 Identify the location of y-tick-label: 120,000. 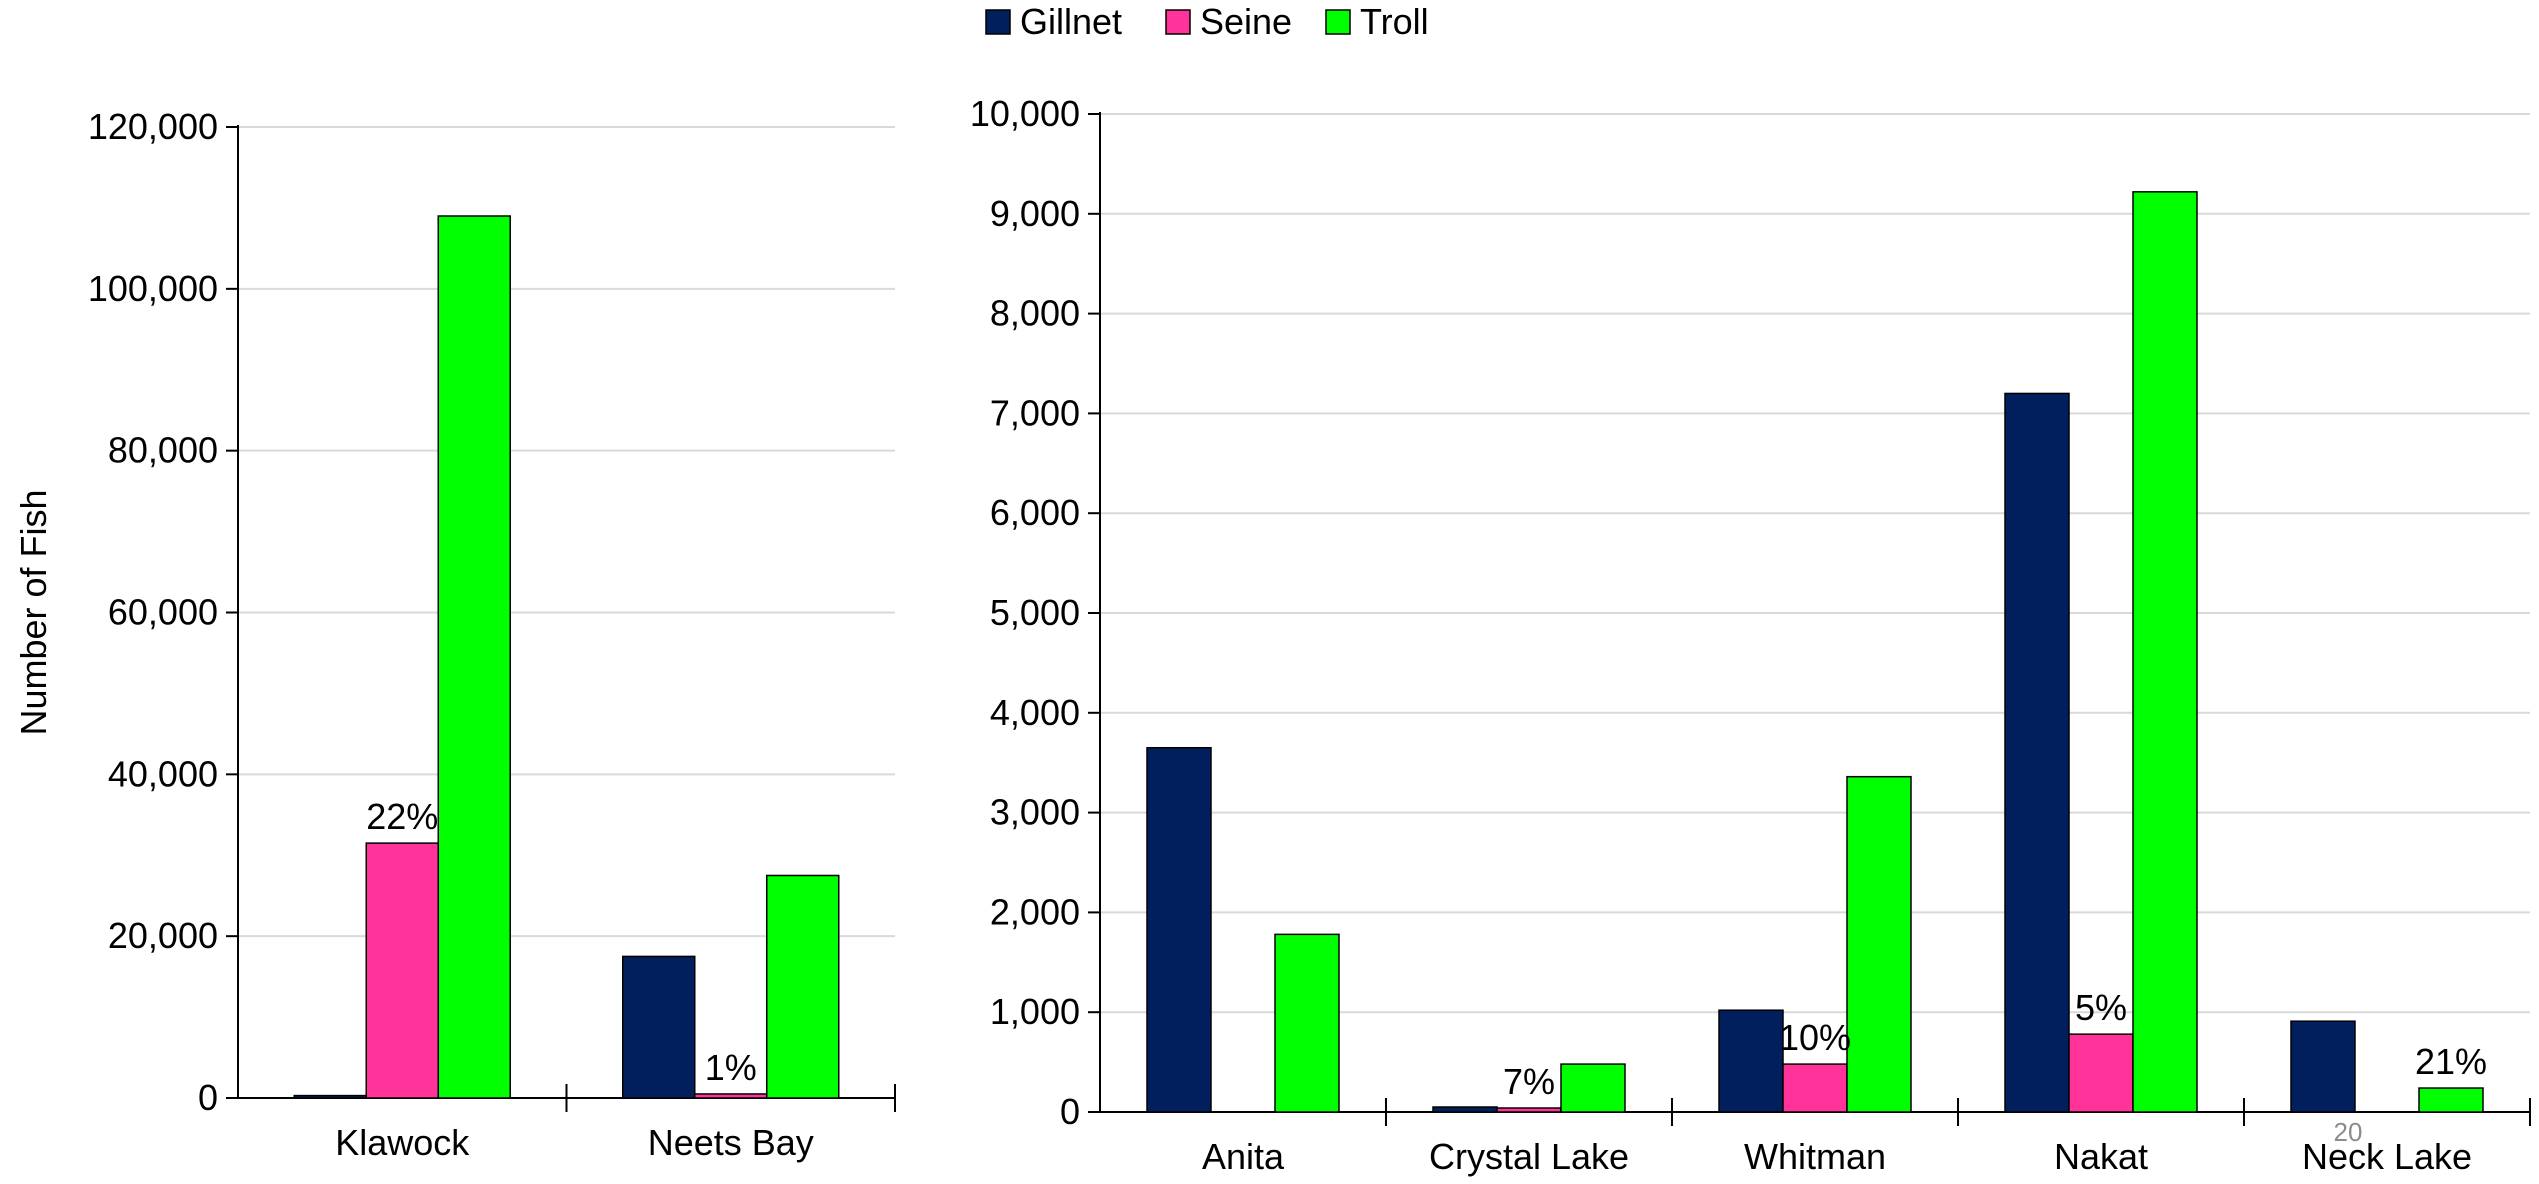
(153, 126).